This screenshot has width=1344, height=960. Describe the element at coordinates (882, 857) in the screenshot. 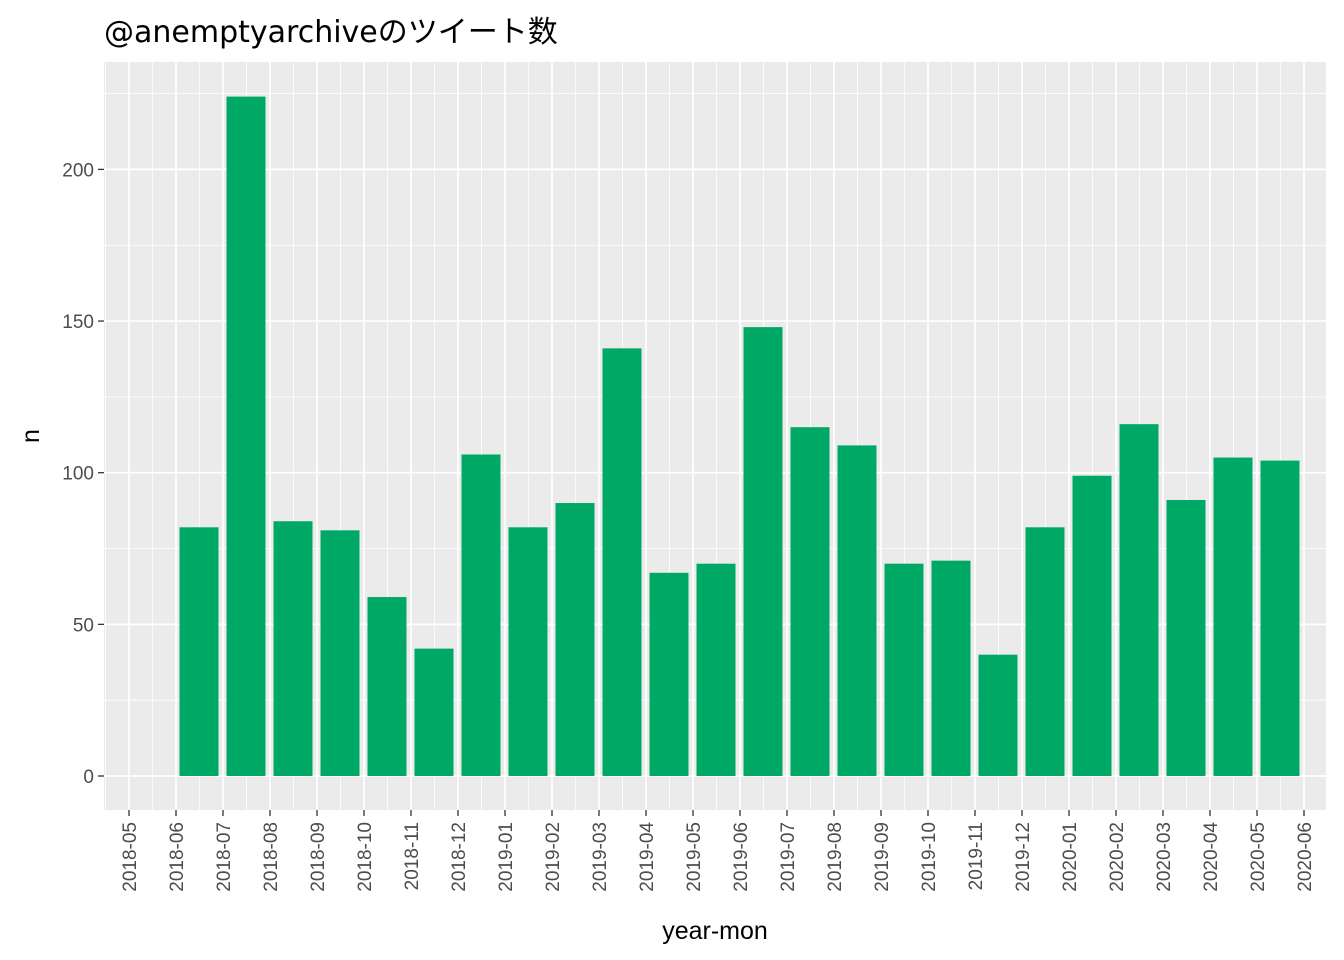

I see `x-tick-label: 2019-09` at that location.